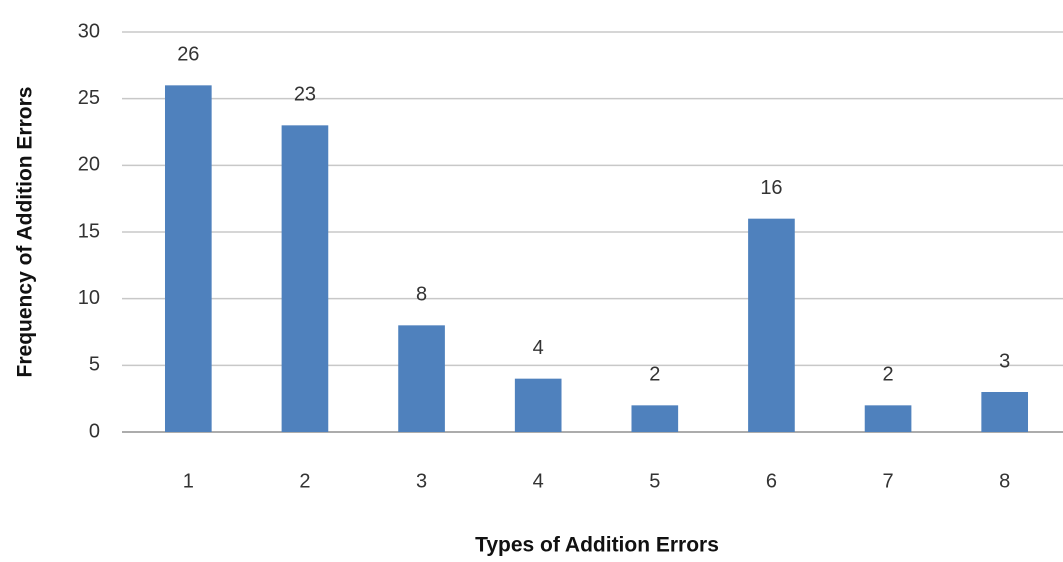  Describe the element at coordinates (771, 481) in the screenshot. I see `x-tick-label: 6` at that location.